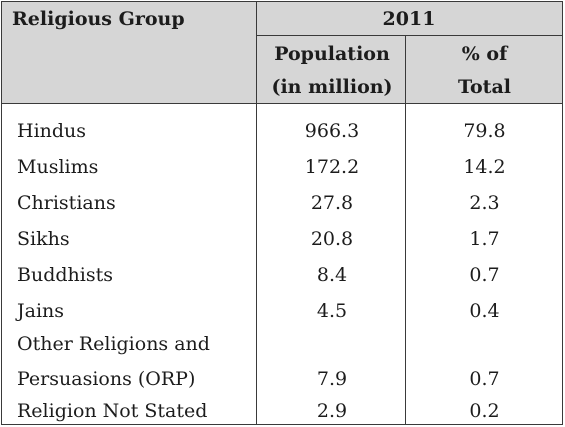 The height and width of the screenshot is (427, 565). What do you see at coordinates (332, 411) in the screenshot?
I see `row-population: 2.9` at bounding box center [332, 411].